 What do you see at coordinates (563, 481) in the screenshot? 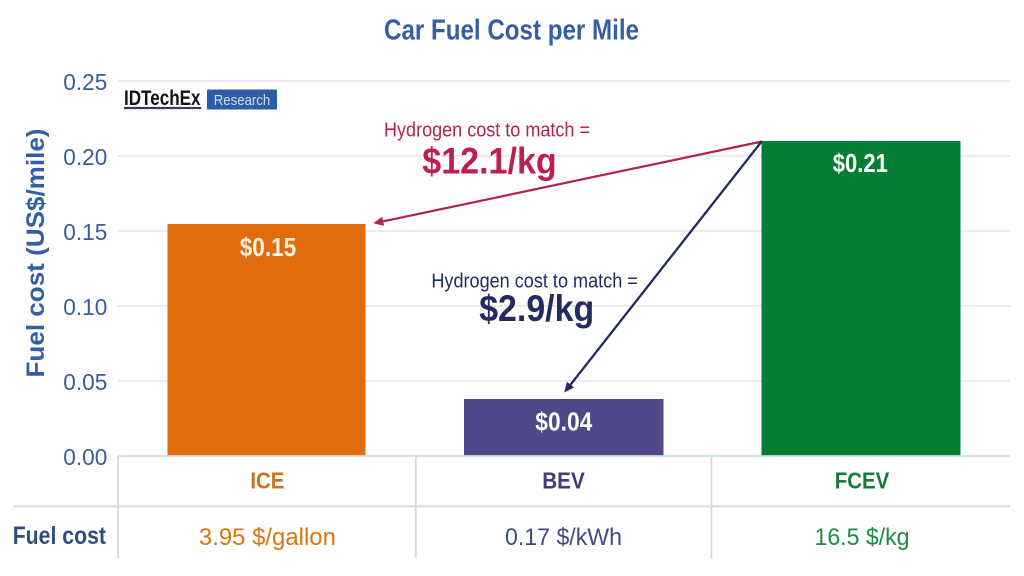
I see `svg-text: BEV` at bounding box center [563, 481].